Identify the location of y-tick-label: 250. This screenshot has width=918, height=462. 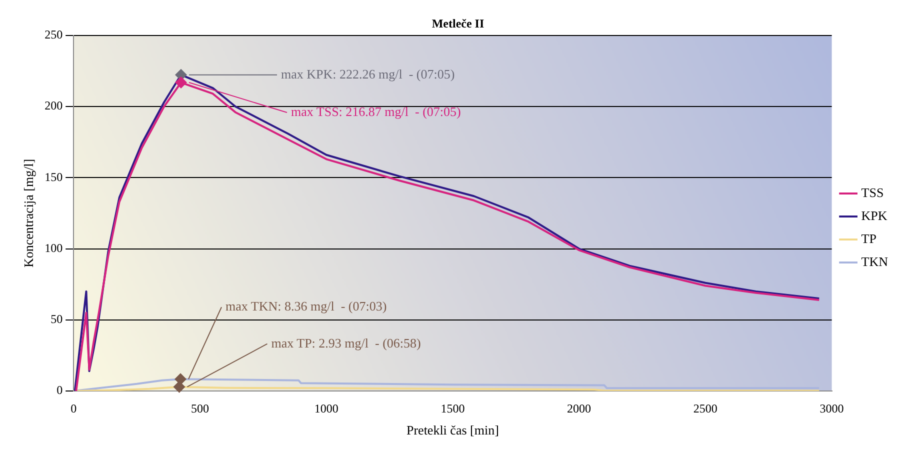
(53, 35).